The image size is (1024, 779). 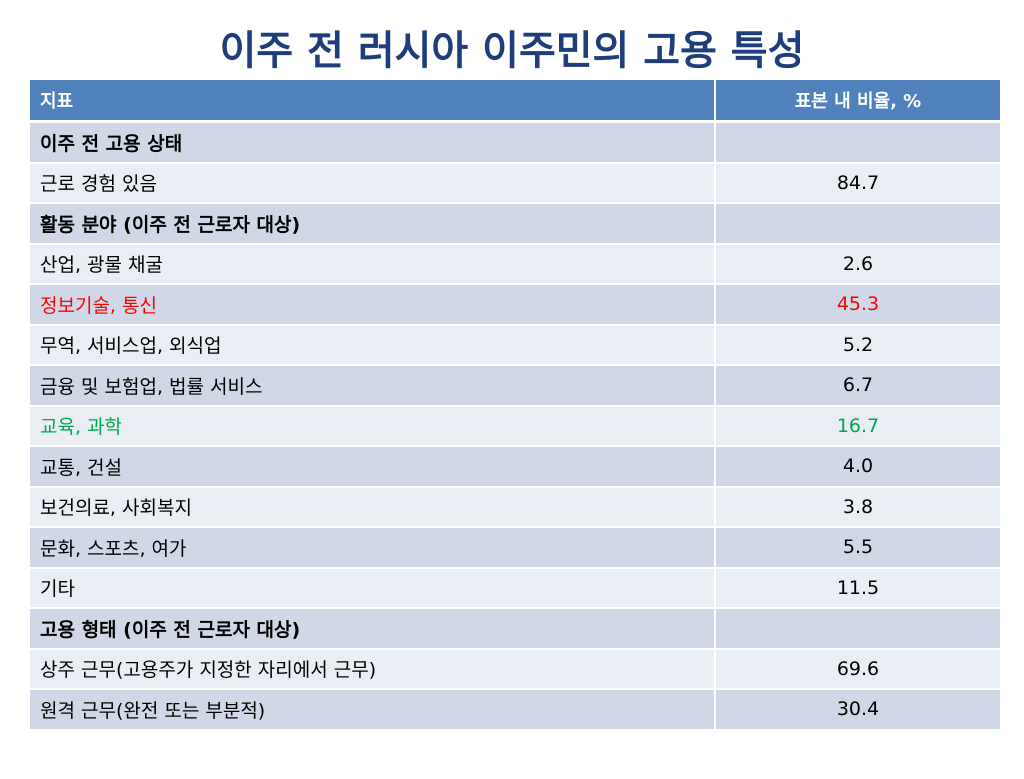 I want to click on section-label: 고용 형태 (이주 전 근로자 대상), so click(x=373, y=629).